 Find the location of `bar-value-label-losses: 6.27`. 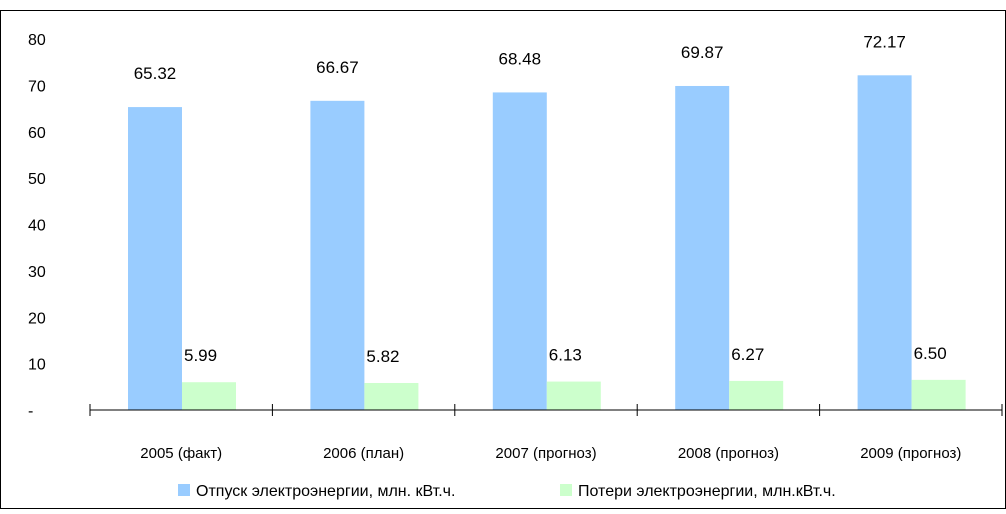

bar-value-label-losses: 6.27 is located at coordinates (747, 354).